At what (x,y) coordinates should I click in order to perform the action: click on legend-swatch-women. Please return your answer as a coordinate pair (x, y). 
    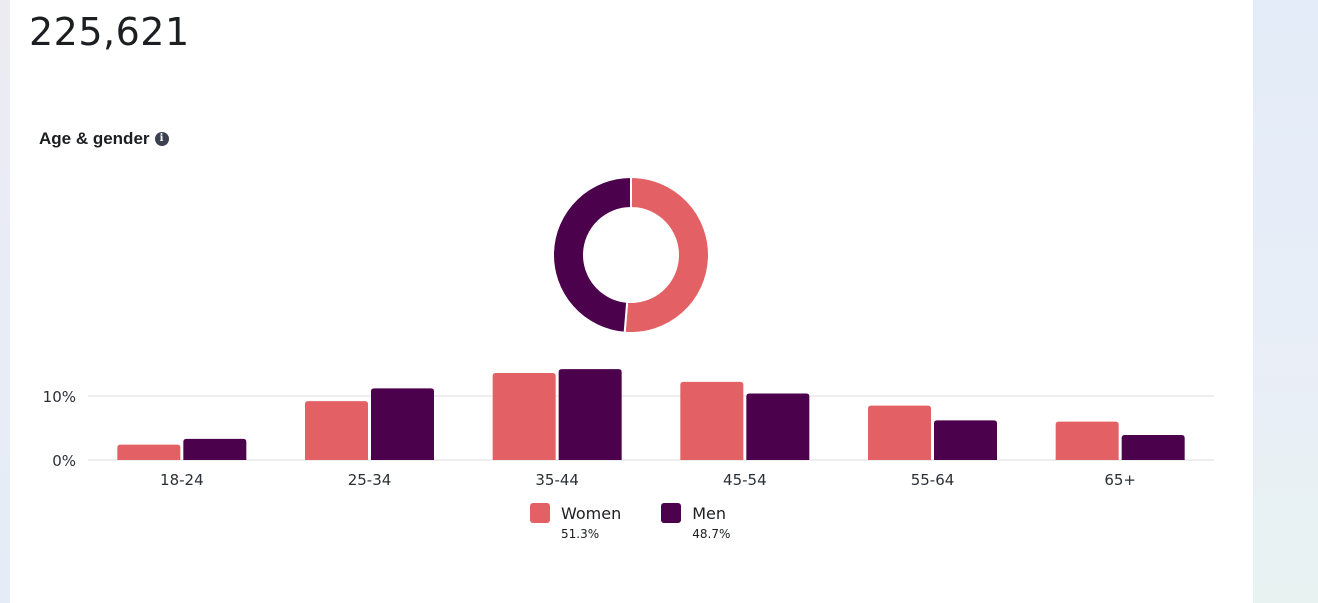
    Looking at the image, I should click on (540, 513).